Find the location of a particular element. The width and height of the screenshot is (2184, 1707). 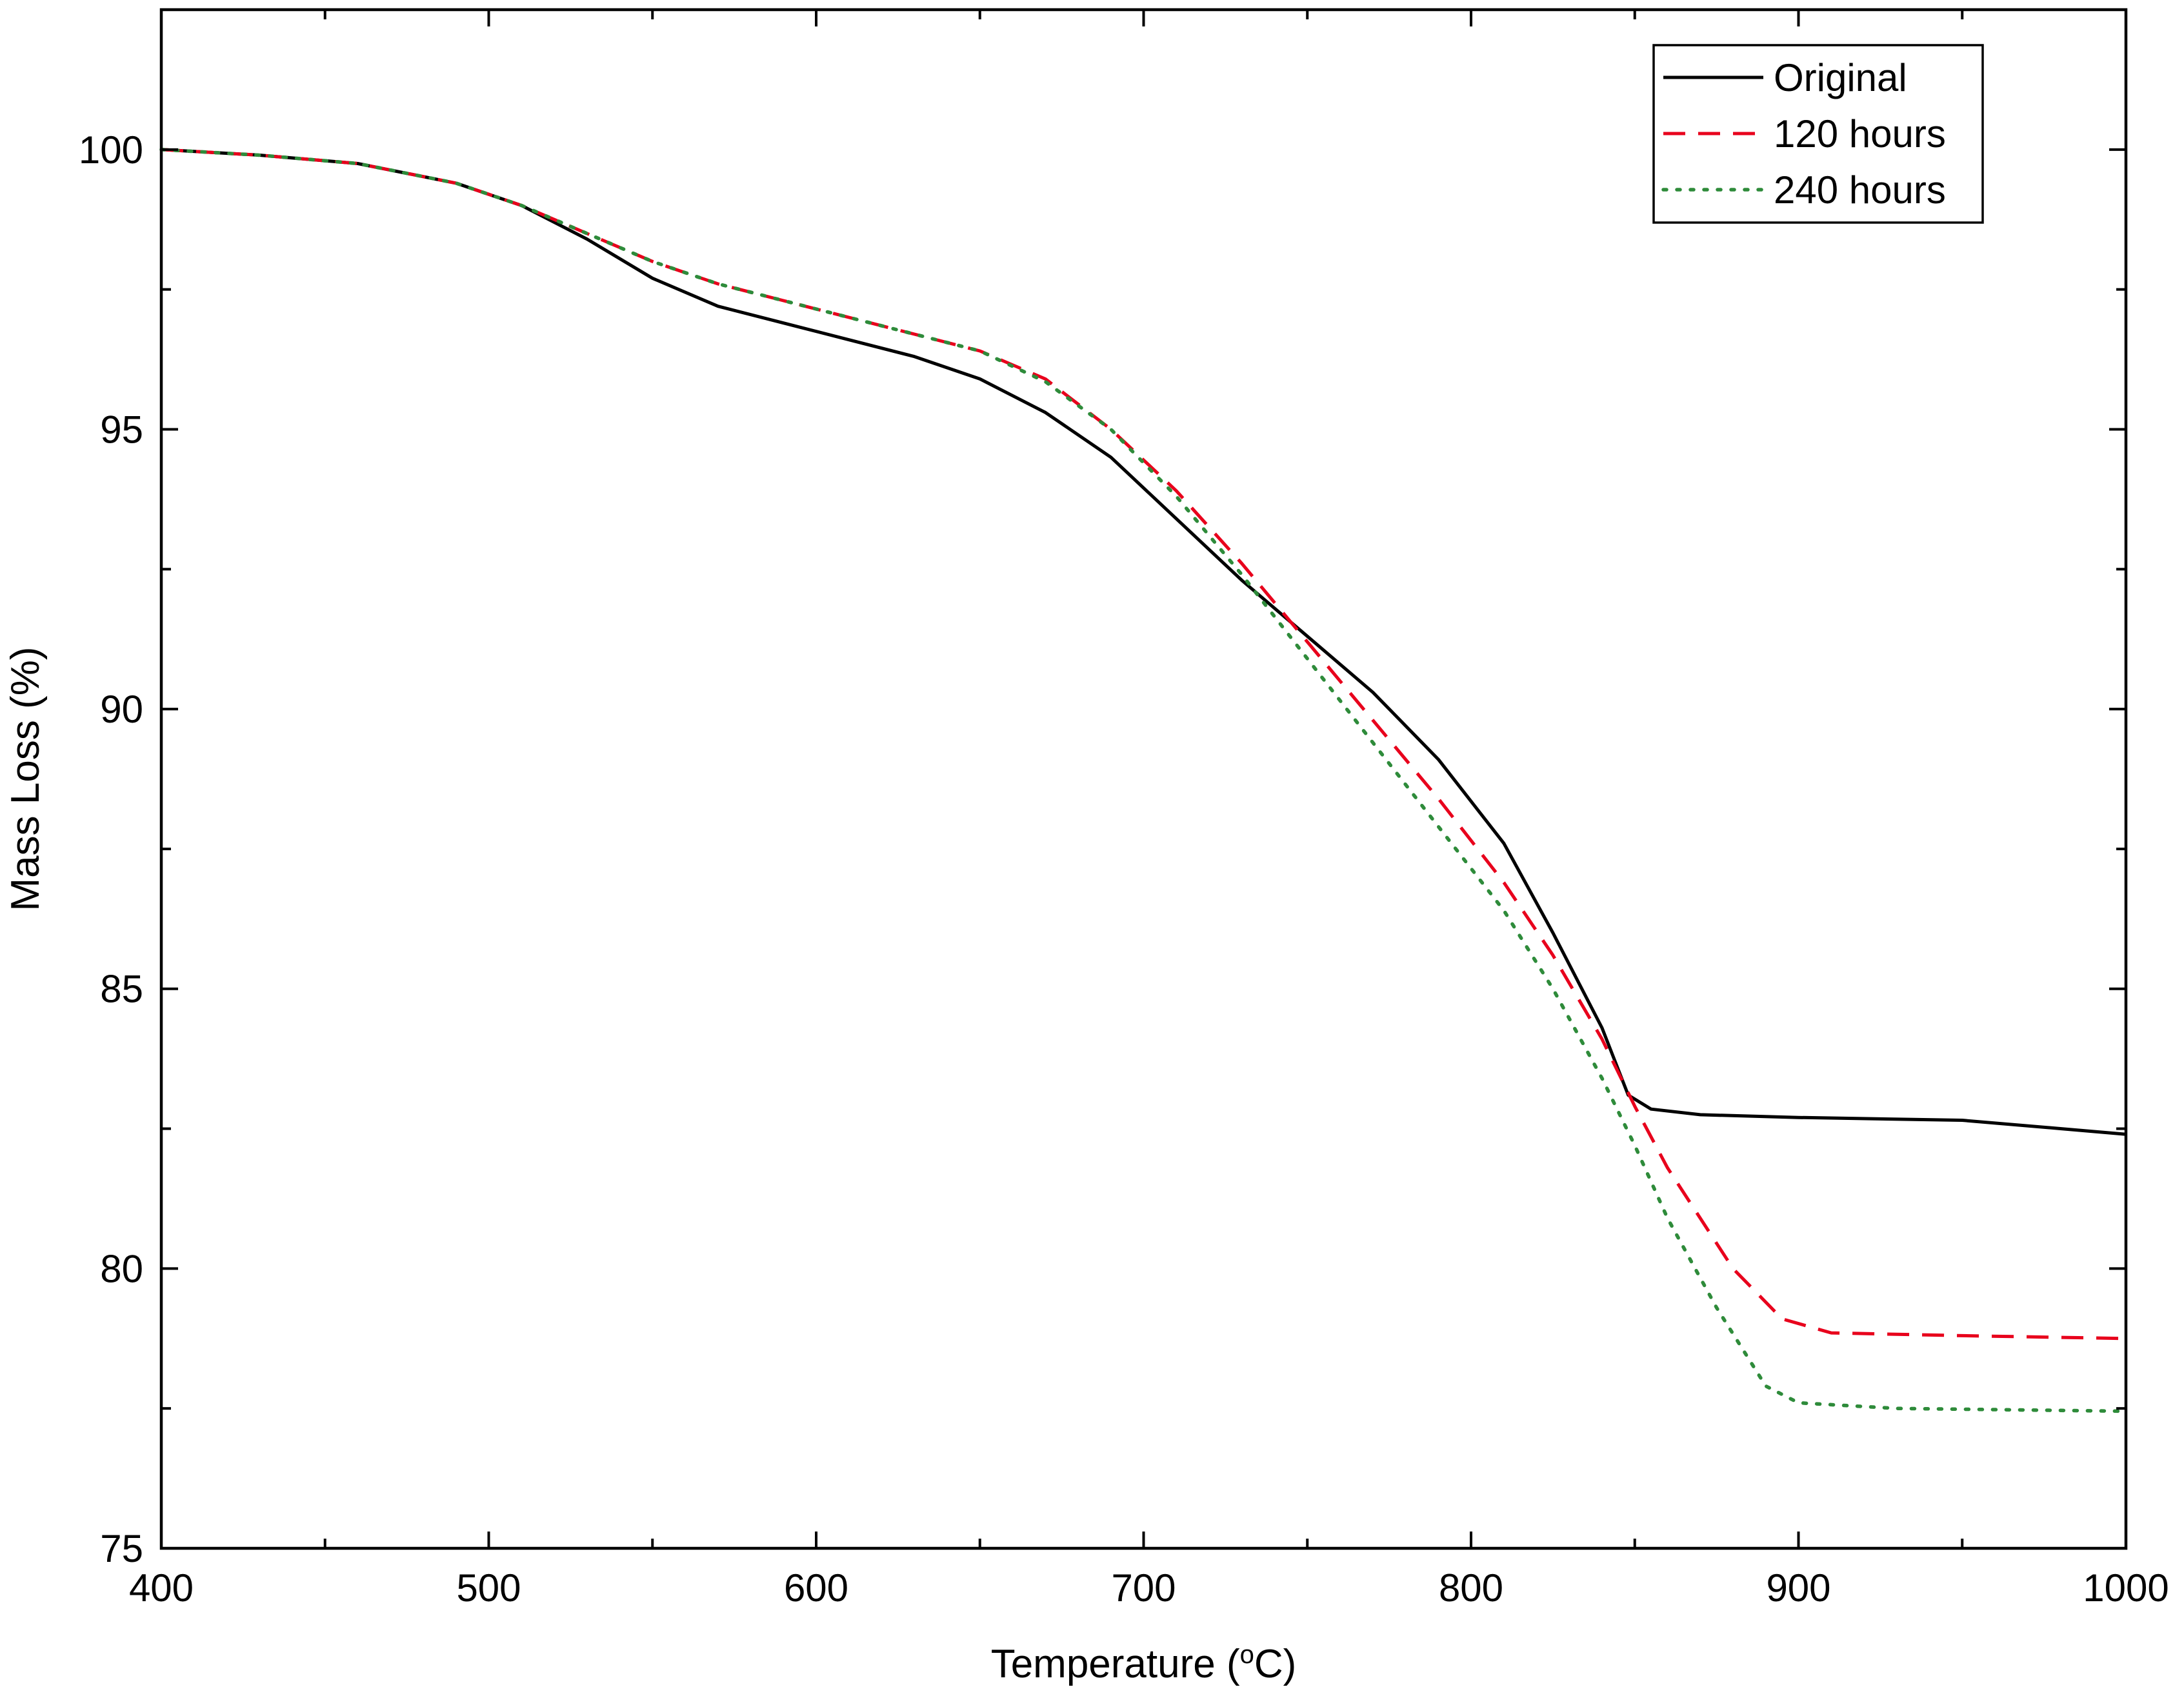

legend-label-2: 120 hours is located at coordinates (1860, 133).